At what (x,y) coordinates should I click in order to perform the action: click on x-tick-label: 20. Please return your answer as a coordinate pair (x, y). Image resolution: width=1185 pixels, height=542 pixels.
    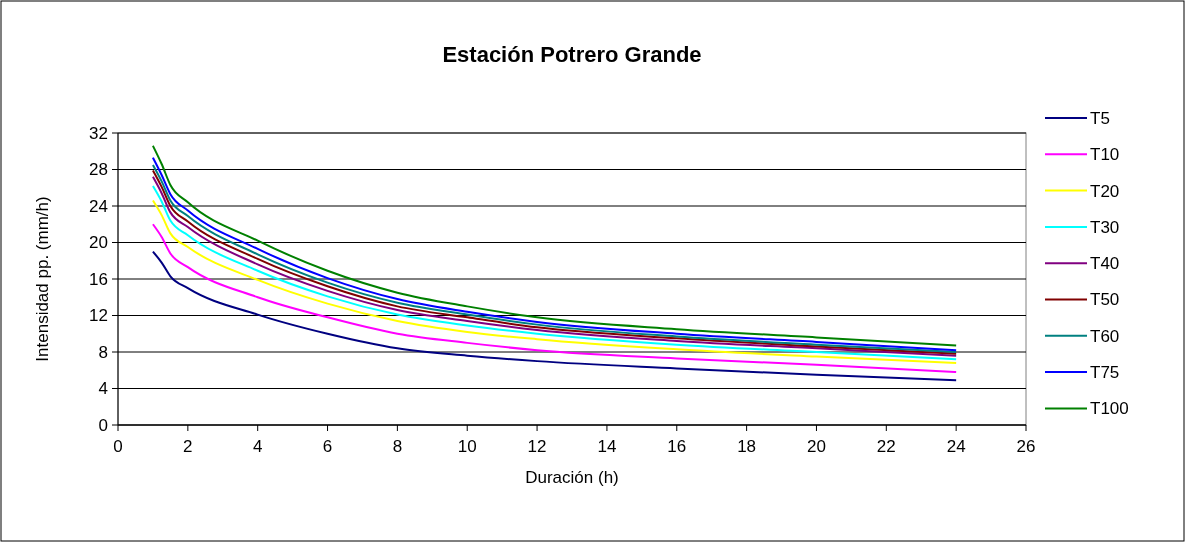
    Looking at the image, I should click on (816, 446).